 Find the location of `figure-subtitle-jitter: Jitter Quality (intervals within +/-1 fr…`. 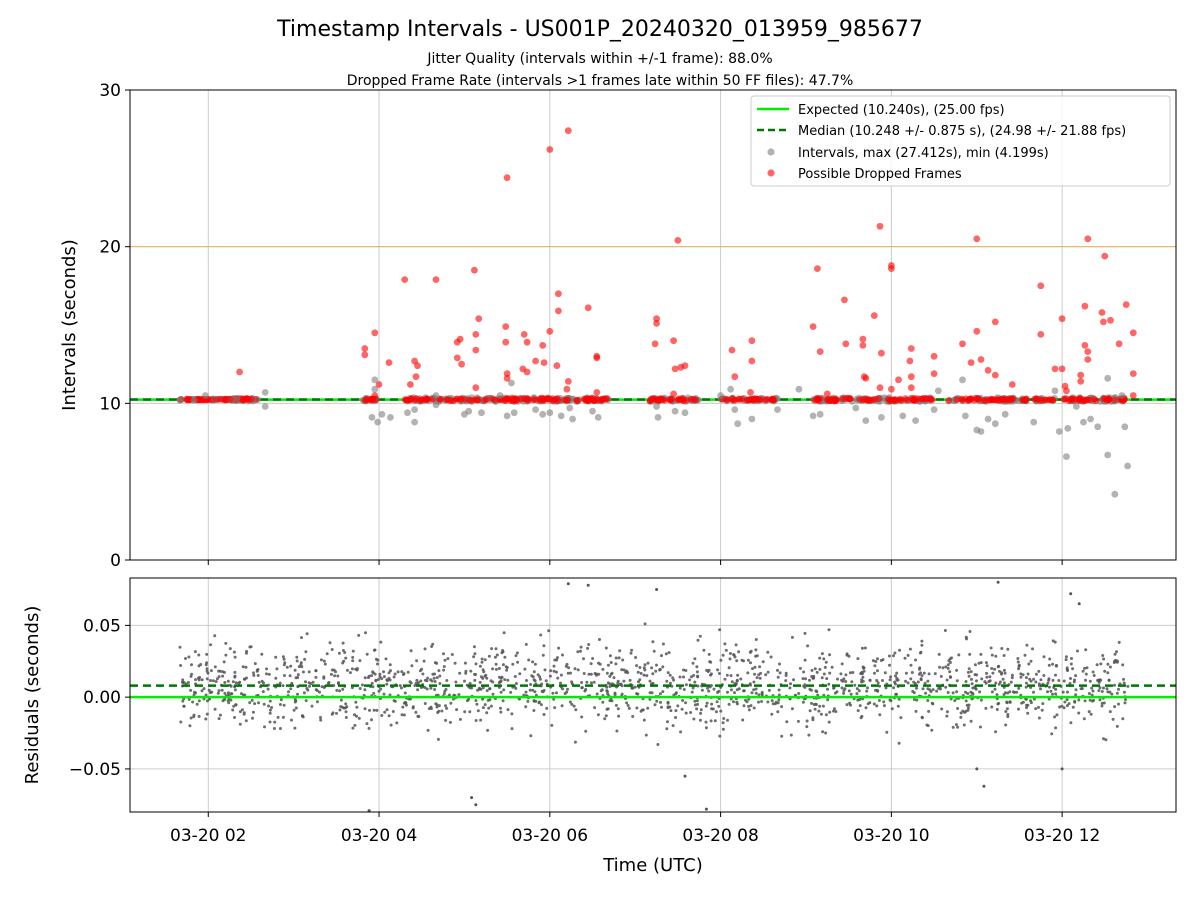

figure-subtitle-jitter: Jitter Quality (intervals within +/-1 fr… is located at coordinates (599, 59).